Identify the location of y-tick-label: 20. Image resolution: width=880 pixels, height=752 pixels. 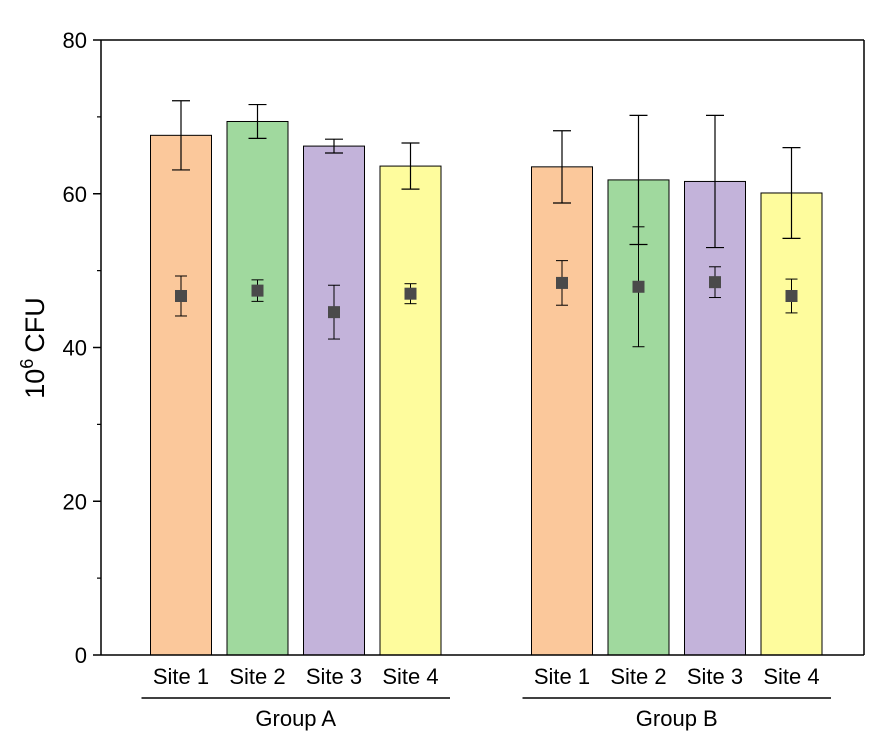
(75, 501).